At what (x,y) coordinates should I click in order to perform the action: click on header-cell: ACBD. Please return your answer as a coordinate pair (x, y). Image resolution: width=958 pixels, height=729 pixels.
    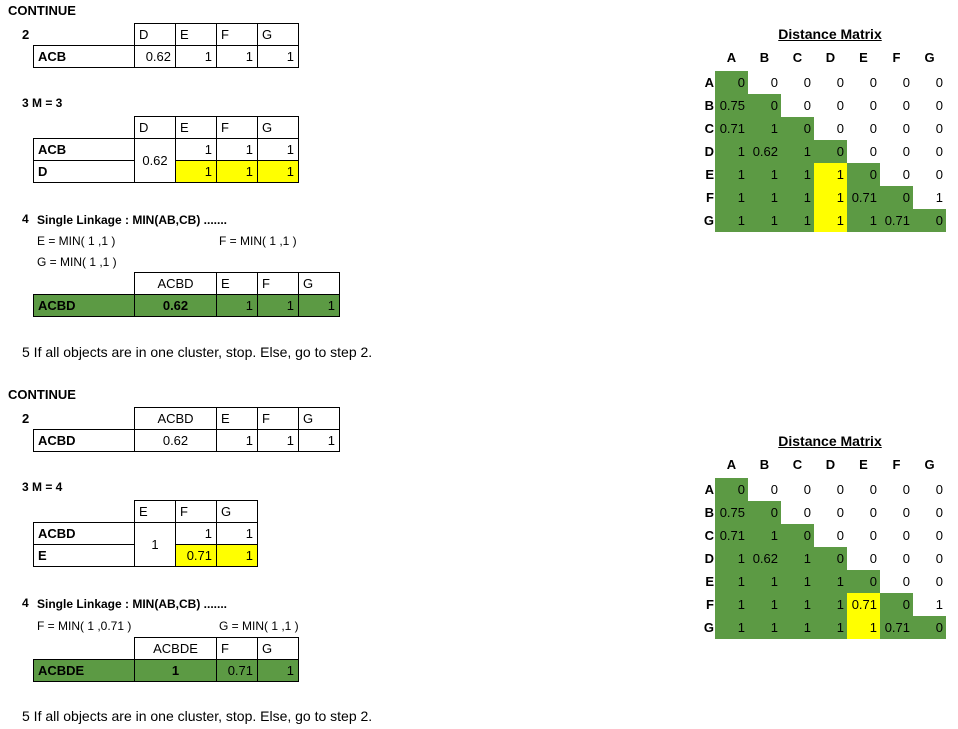
    Looking at the image, I should click on (175, 418).